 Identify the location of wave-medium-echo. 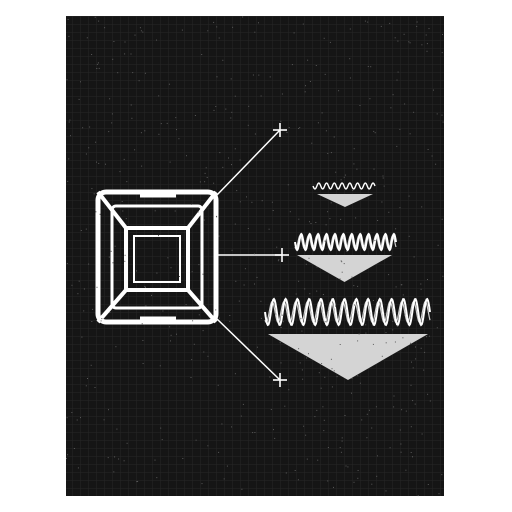
(345, 242).